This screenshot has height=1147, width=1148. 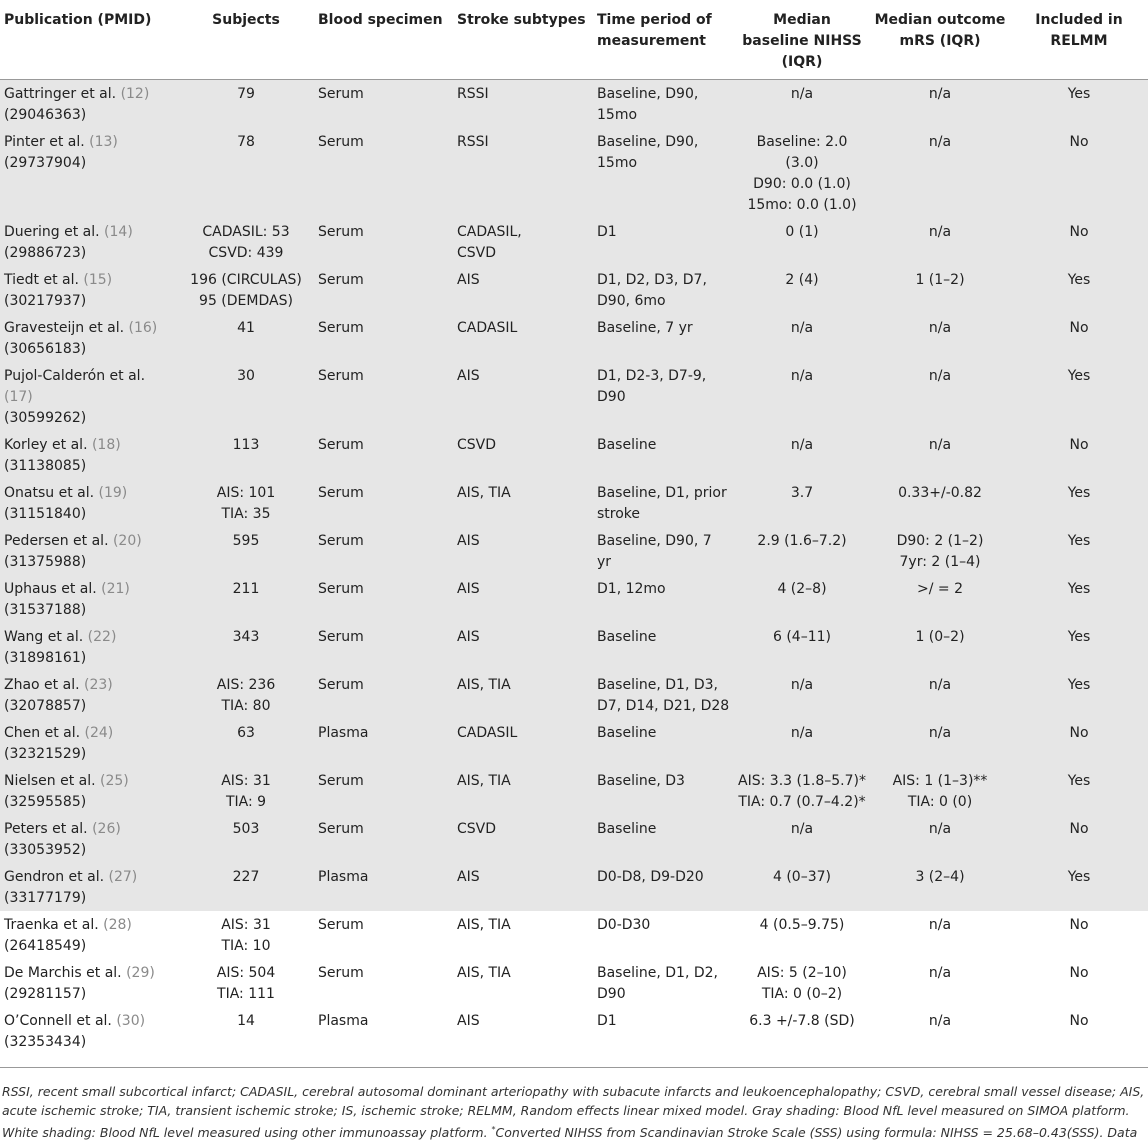 I want to click on table-cell: D0-D30, so click(x=624, y=925).